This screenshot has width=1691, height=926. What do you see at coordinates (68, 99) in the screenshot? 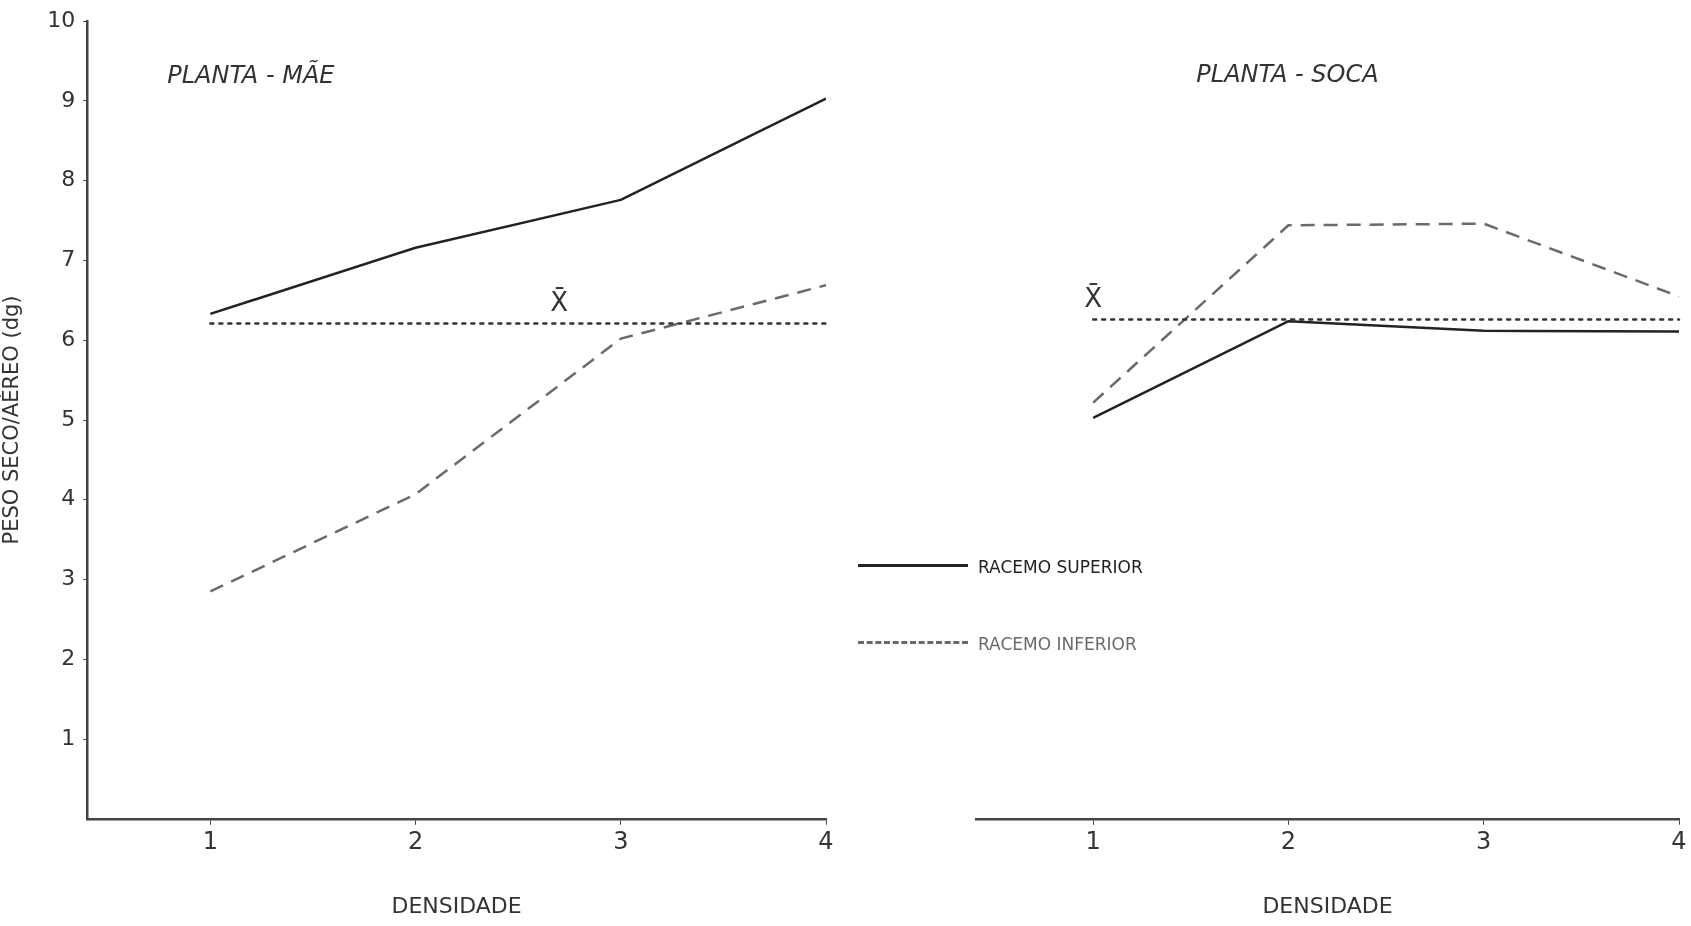
I see `y-tick-label: 9` at bounding box center [68, 99].